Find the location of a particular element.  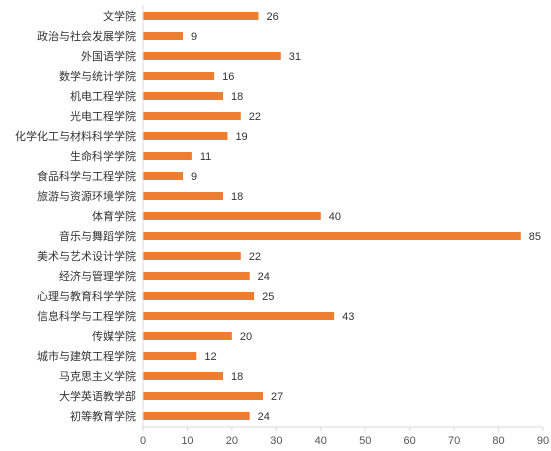

category-label: 外国语学院 is located at coordinates (108, 56).